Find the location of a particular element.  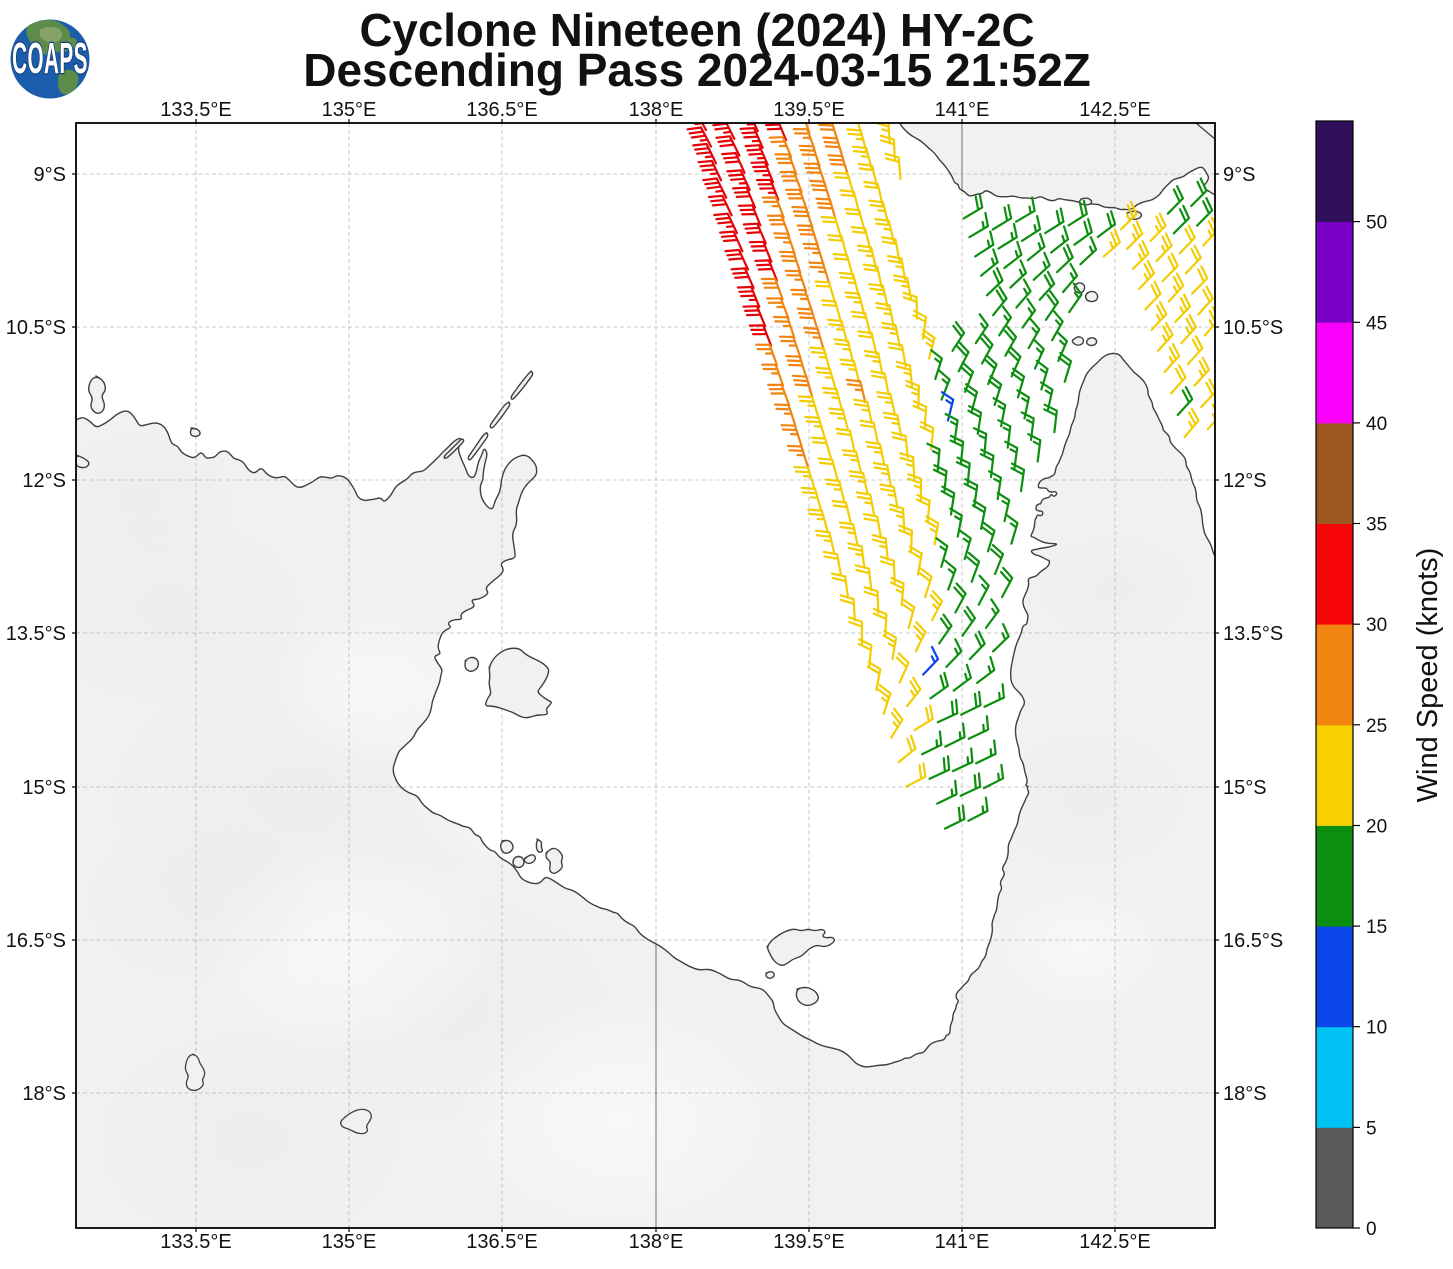

svg-text: COAPS is located at coordinates (50, 59).